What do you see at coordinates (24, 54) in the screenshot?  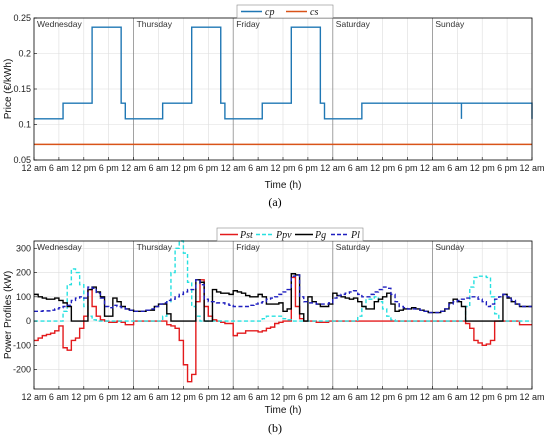 I see `y-tick-label: 0.2` at bounding box center [24, 54].